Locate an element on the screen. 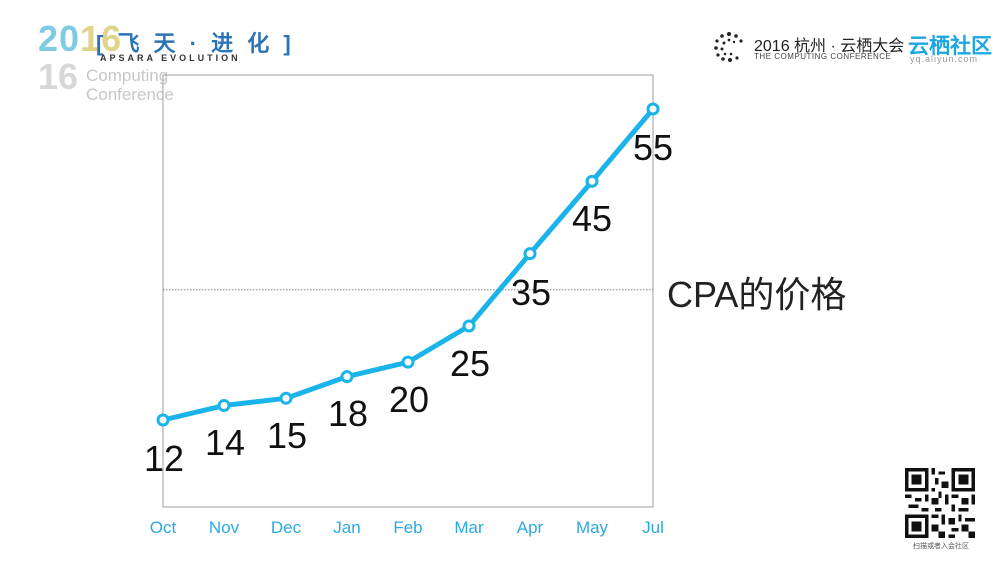 This screenshot has height=563, width=1000. x-tick-label: May is located at coordinates (592, 527).